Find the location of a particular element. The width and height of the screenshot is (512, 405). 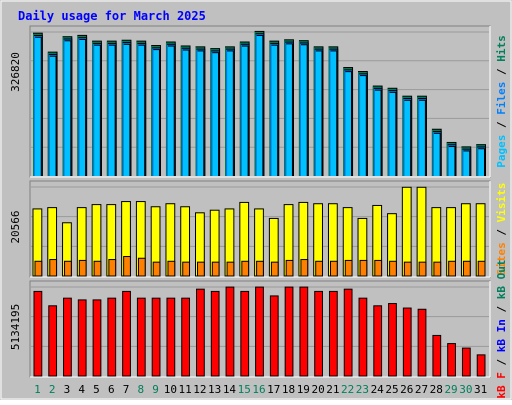

x-tick-label-day-4: 4 is located at coordinates (81, 389).